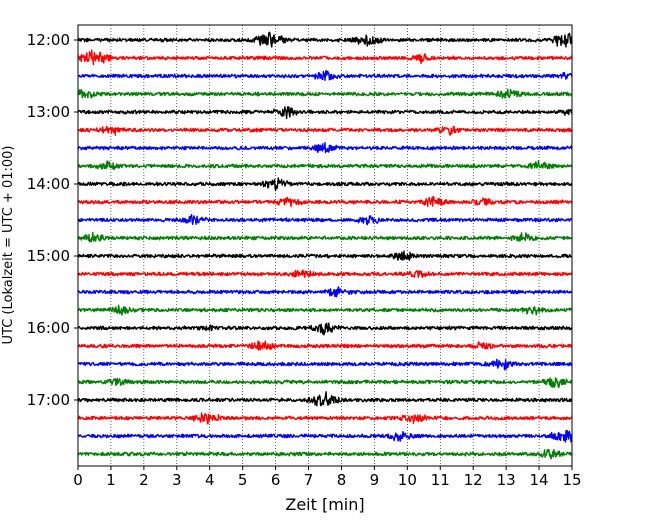 The width and height of the screenshot is (650, 525). Describe the element at coordinates (407, 480) in the screenshot. I see `x-tick-label: 10` at that location.